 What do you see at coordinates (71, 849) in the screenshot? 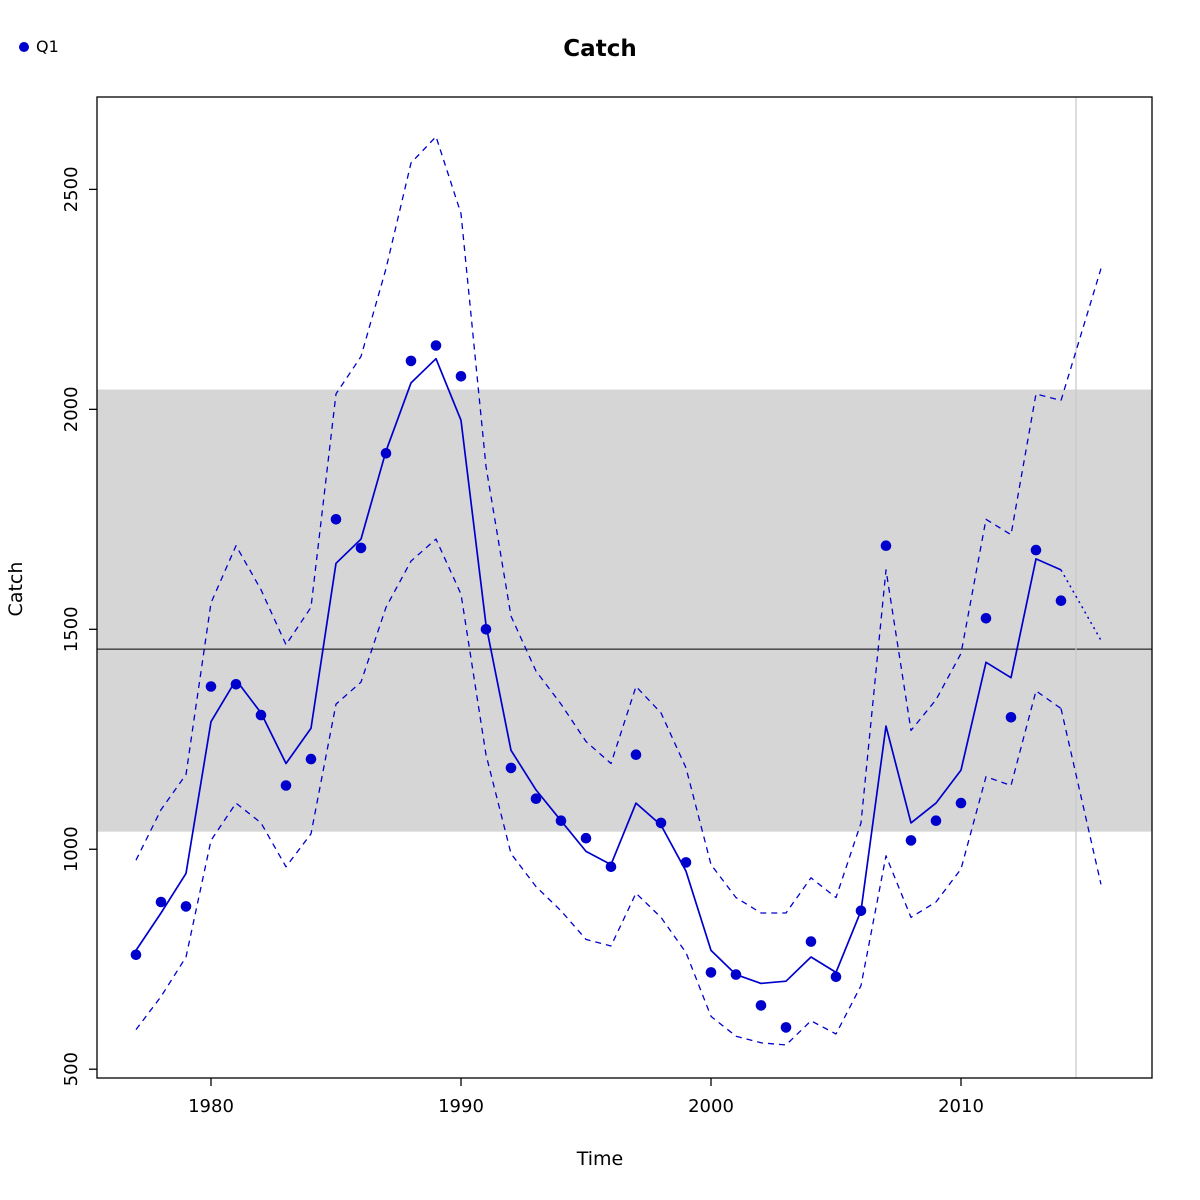
I see `y-tick-label: 1000` at bounding box center [71, 849].